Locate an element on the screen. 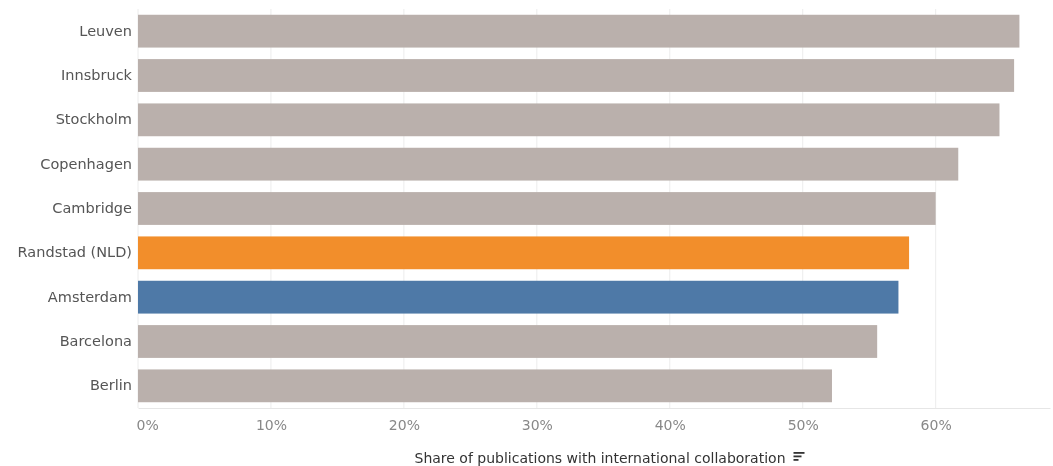  x-tick-label: 60% is located at coordinates (936, 424).